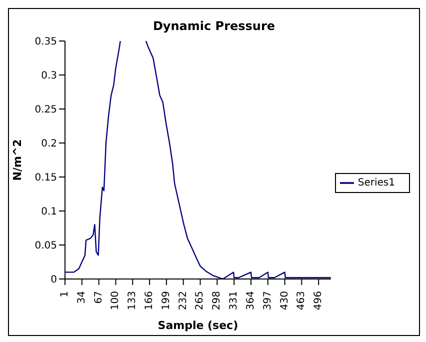 This screenshot has width=426, height=342. I want to click on legend-label: Series1, so click(376, 183).